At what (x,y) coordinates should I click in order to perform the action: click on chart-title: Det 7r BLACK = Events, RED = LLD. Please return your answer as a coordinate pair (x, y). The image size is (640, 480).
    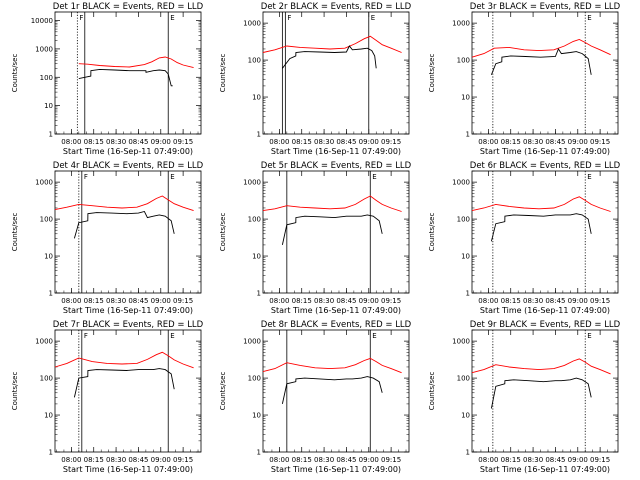
    Looking at the image, I should click on (128, 325).